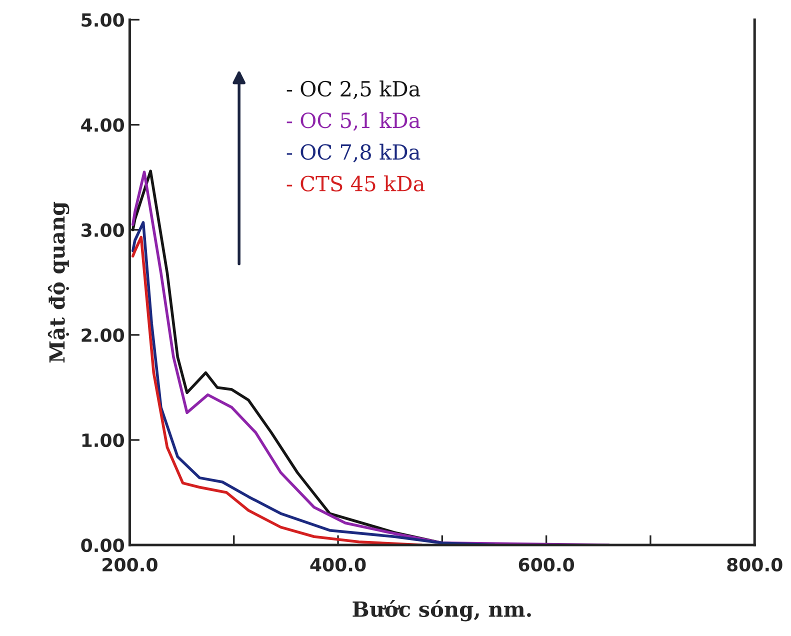 The width and height of the screenshot is (791, 636). Describe the element at coordinates (353, 121) in the screenshot. I see `text: - OC 5,1 kDa` at that location.